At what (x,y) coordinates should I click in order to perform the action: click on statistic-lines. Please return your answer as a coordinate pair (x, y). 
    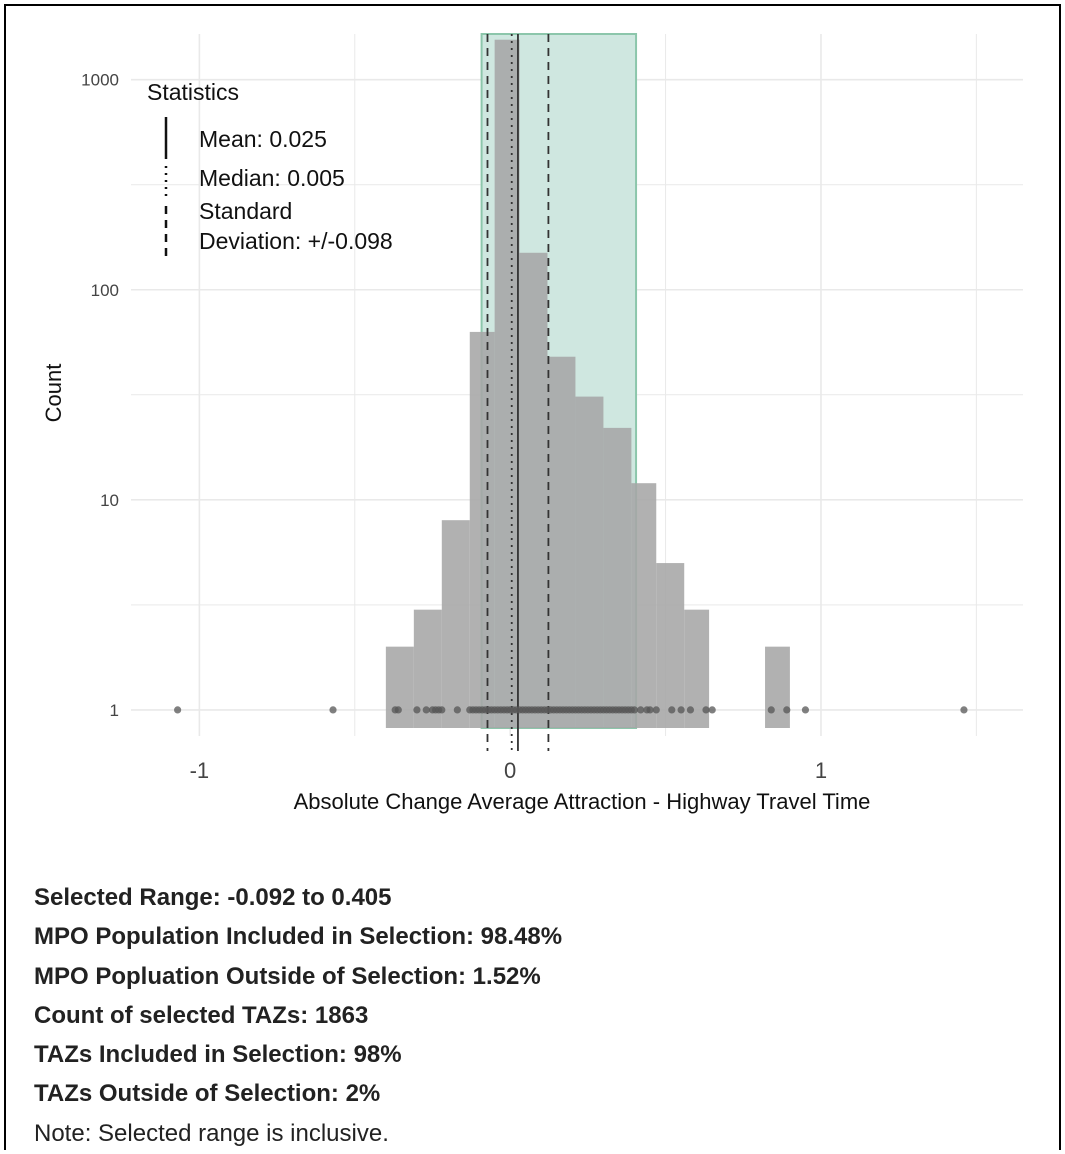
    Looking at the image, I should click on (518, 392).